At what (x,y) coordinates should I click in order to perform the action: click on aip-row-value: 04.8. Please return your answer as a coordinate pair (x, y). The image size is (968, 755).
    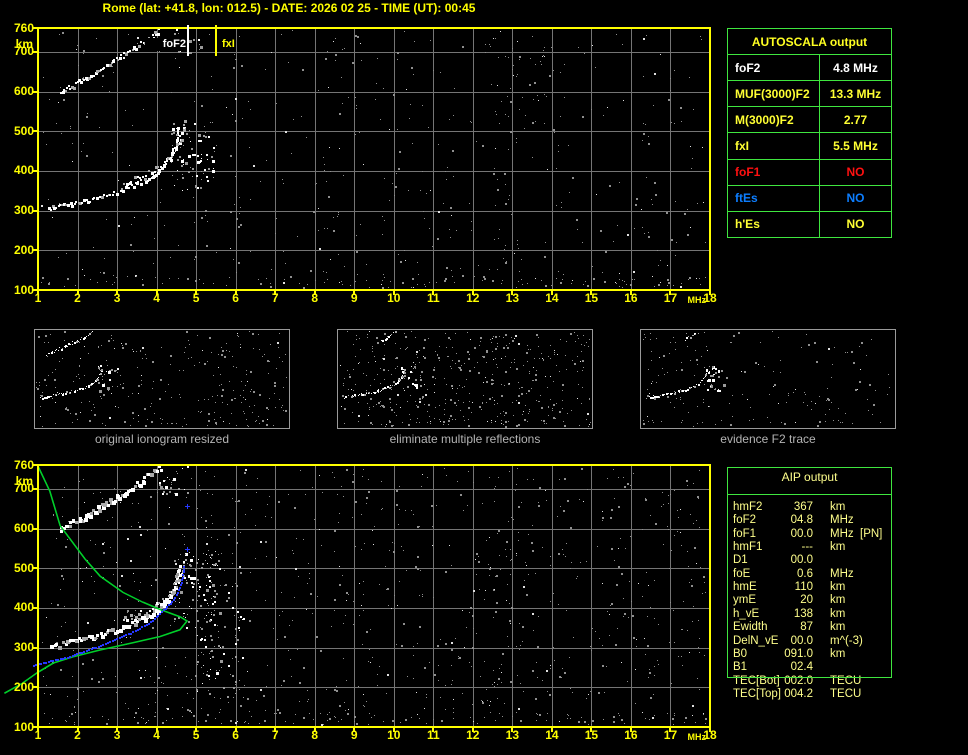
    Looking at the image, I should click on (801, 520).